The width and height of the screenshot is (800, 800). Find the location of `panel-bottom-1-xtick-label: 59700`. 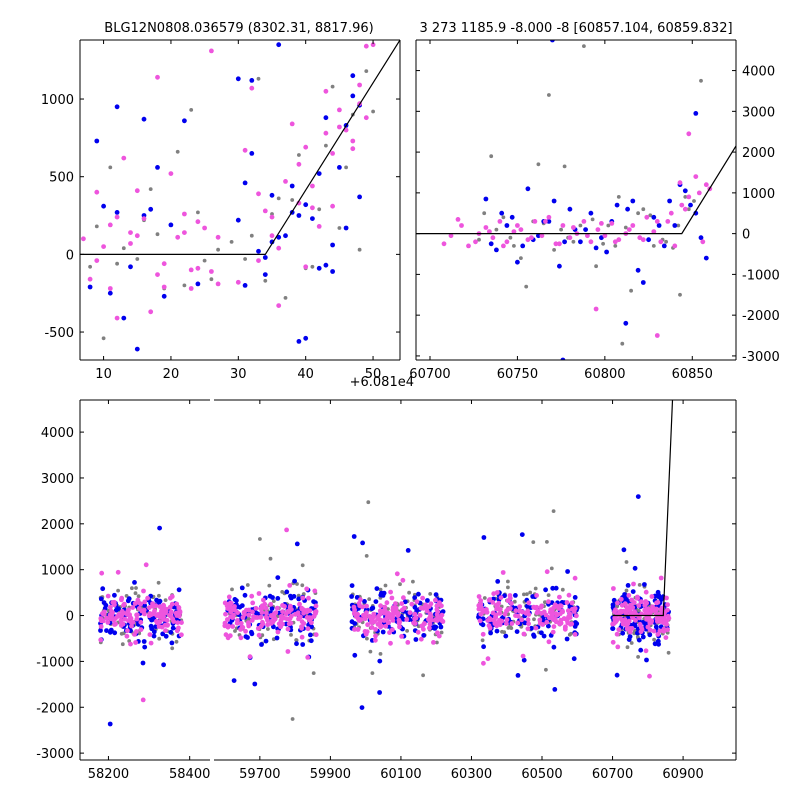

panel-bottom-1-xtick-label: 59700 is located at coordinates (259, 774).